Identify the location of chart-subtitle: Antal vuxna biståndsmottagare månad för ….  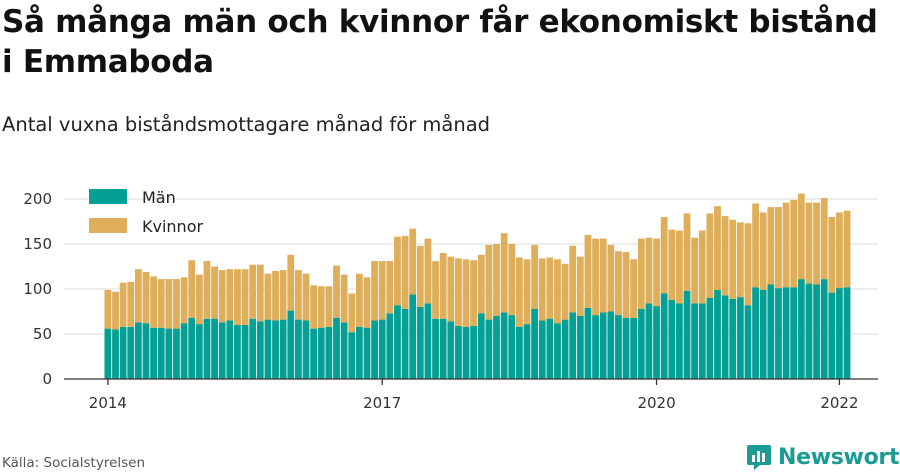
(246, 124).